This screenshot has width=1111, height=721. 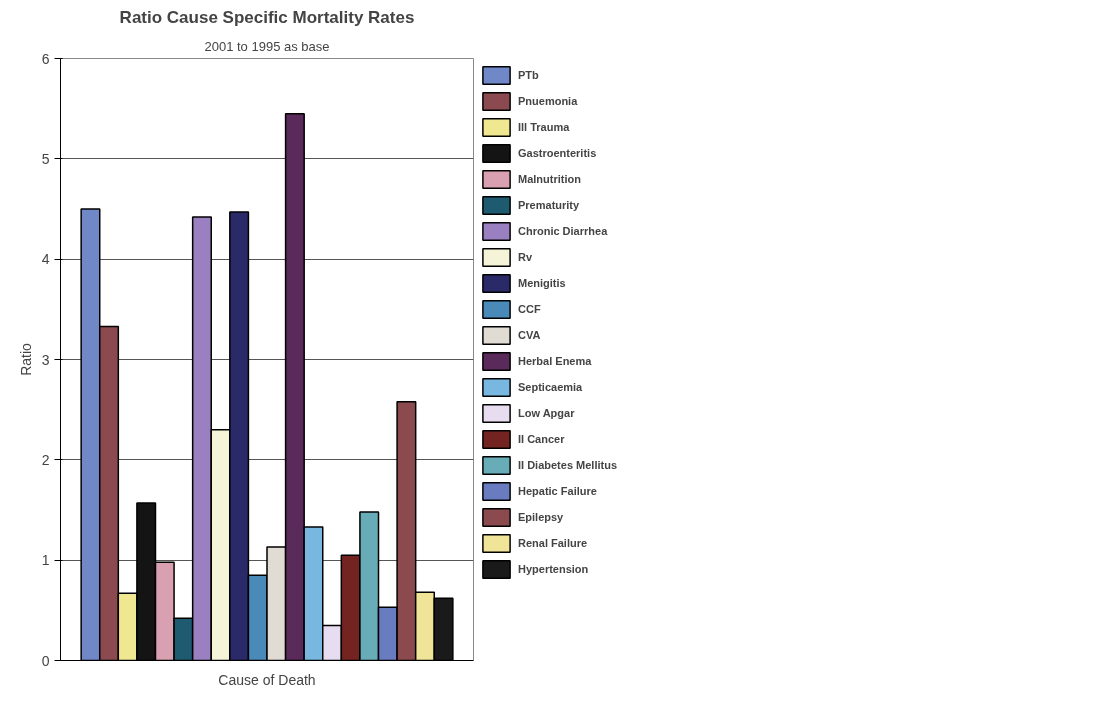 What do you see at coordinates (45, 560) in the screenshot?
I see `y-tick-label: 1` at bounding box center [45, 560].